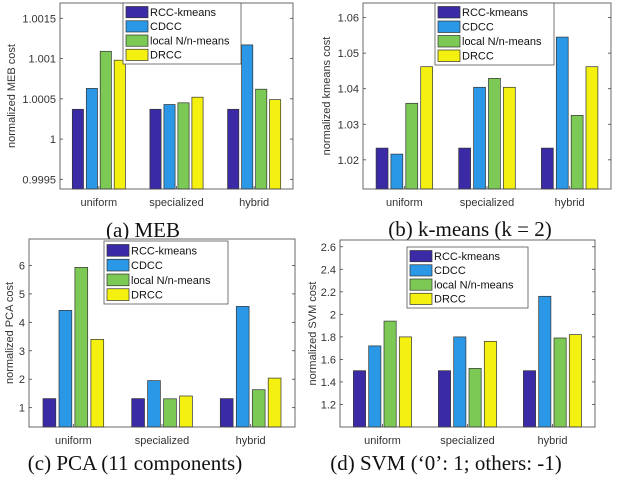 The width and height of the screenshot is (640, 477). What do you see at coordinates (39, 100) in the screenshot?
I see `y-tick-label: 1.0005` at bounding box center [39, 100].